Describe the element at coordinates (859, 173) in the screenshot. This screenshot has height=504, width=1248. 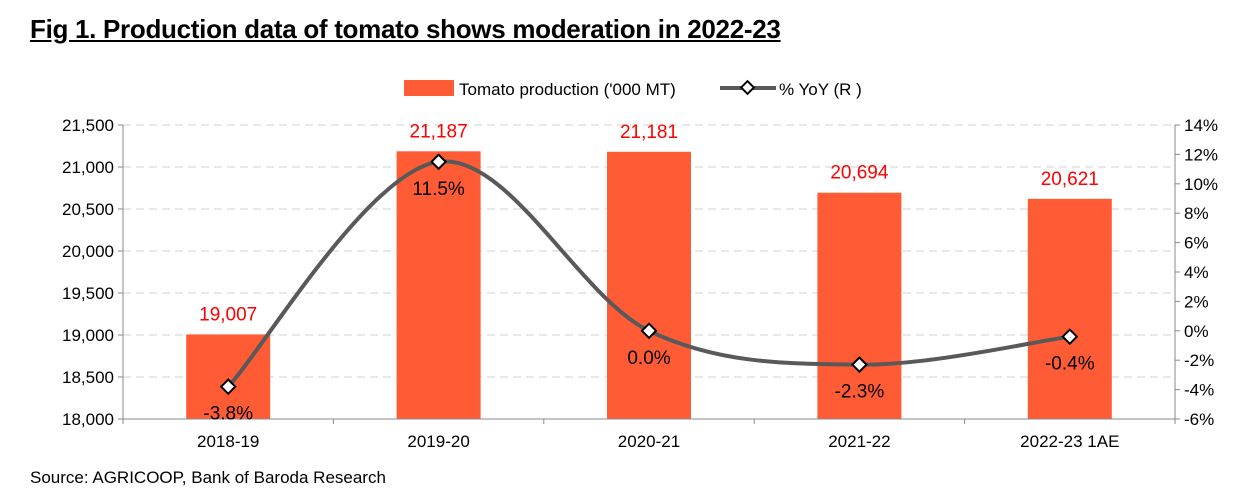
I see `bar-data-label: 20,694` at that location.